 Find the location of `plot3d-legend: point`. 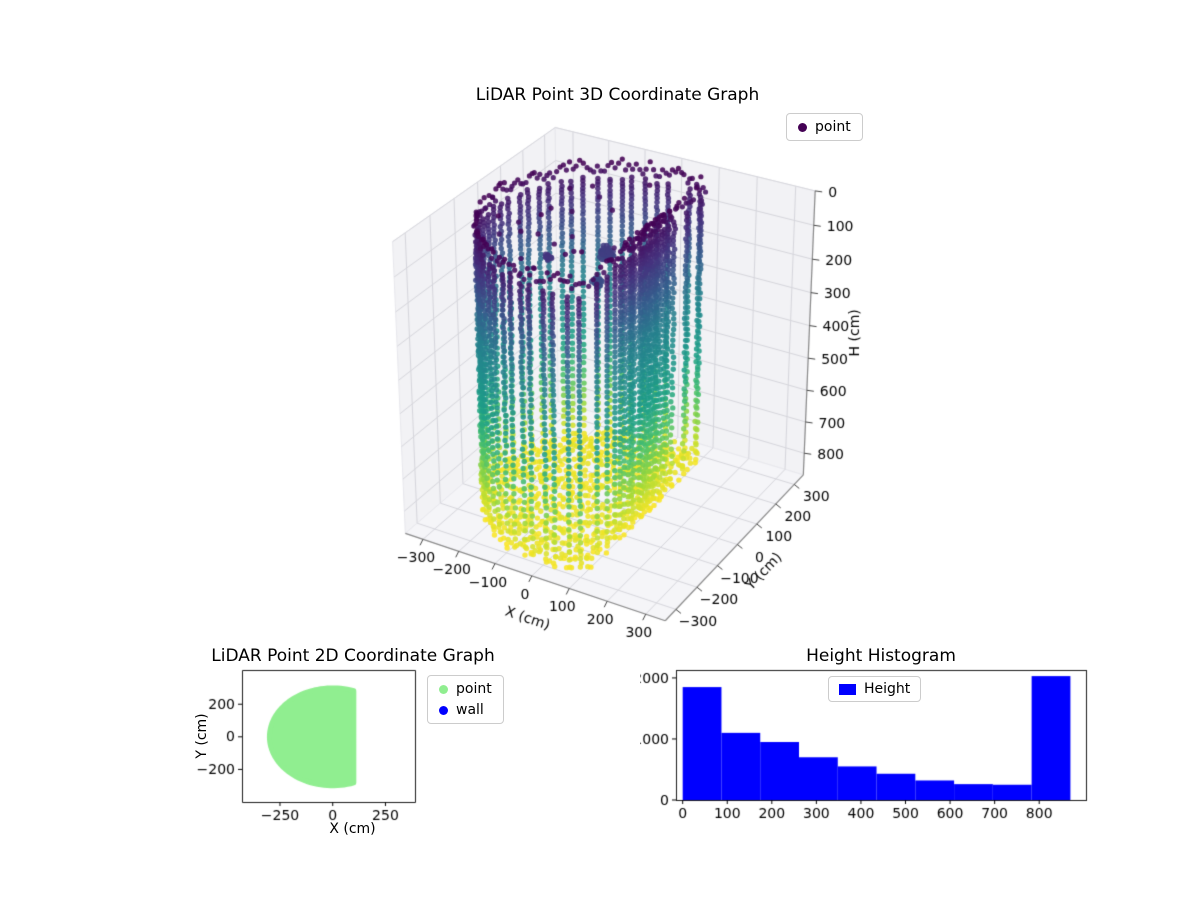

plot3d-legend: point is located at coordinates (824, 127).